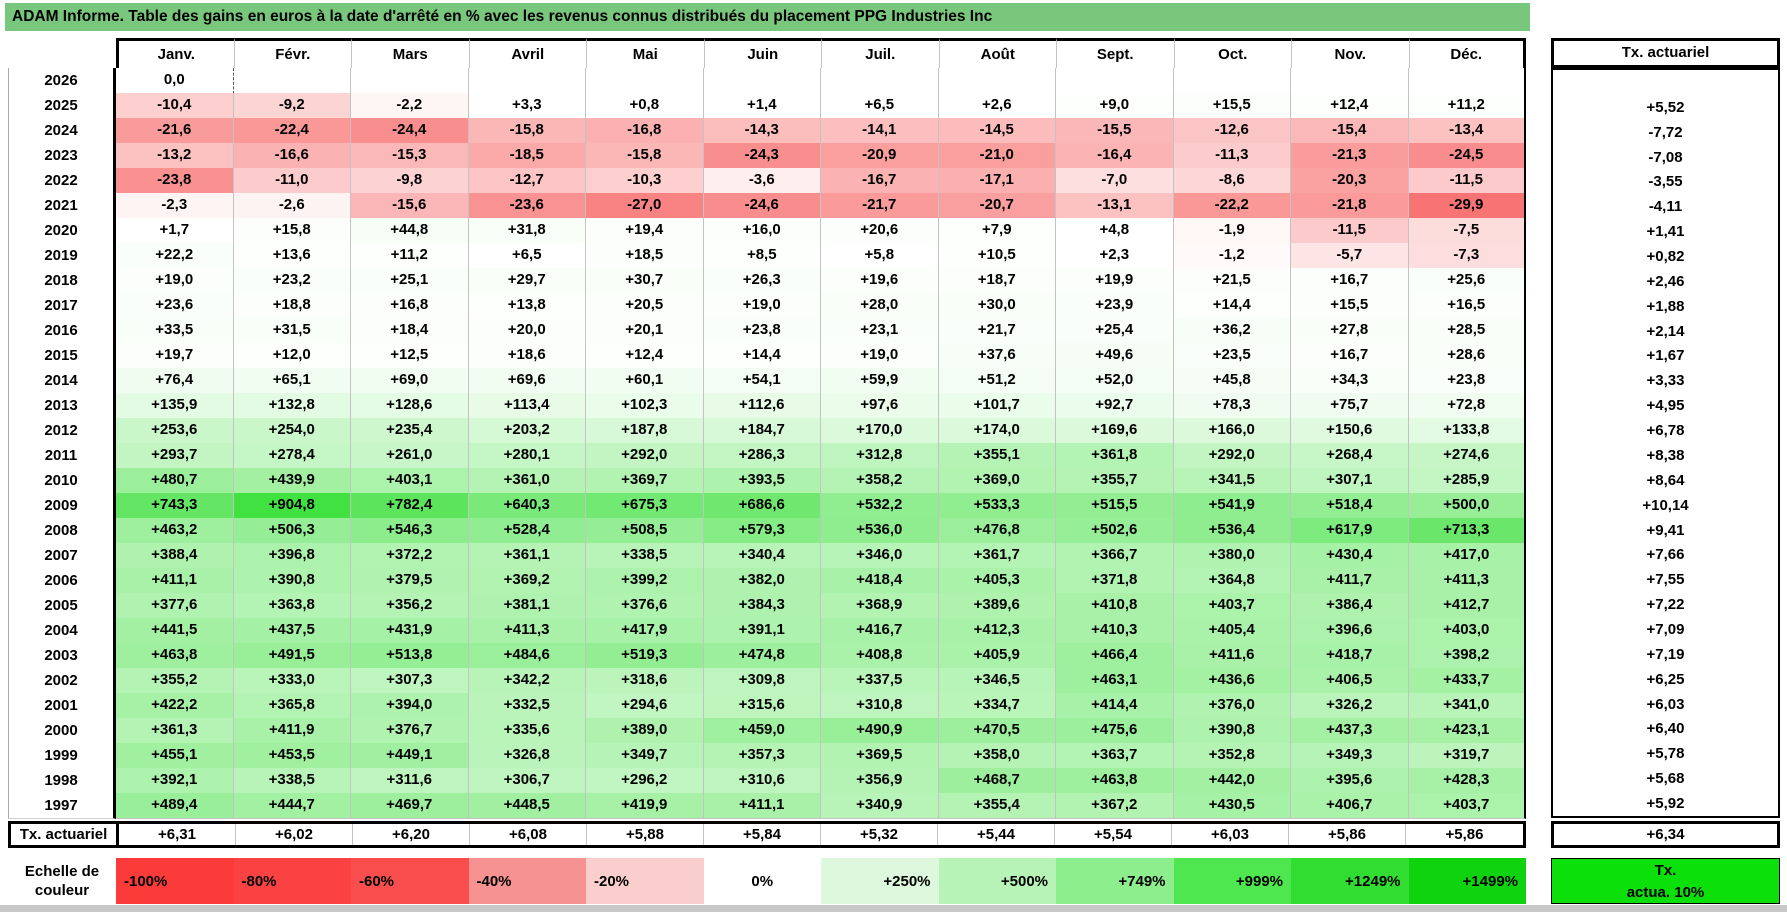  Describe the element at coordinates (880, 531) in the screenshot. I see `gain-cell: +536,0` at that location.